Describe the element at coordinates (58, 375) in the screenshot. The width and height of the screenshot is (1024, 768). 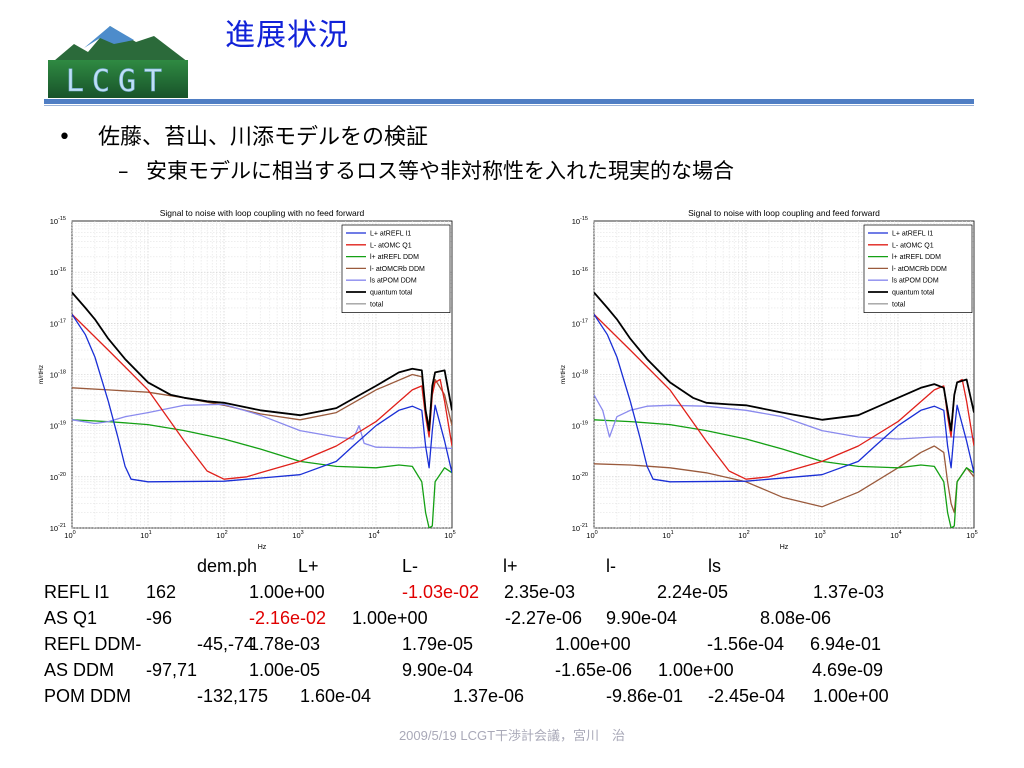
I see `chart0-y-tick-label: 10-18` at that location.